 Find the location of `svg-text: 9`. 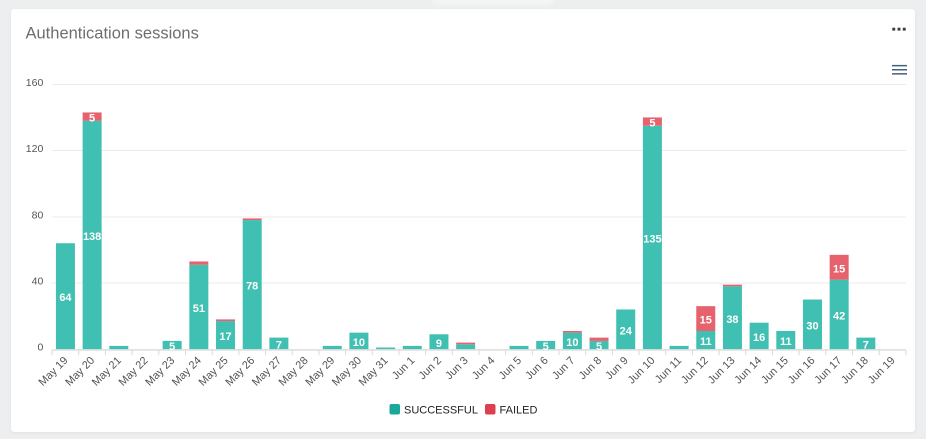

svg-text: 9 is located at coordinates (439, 344).